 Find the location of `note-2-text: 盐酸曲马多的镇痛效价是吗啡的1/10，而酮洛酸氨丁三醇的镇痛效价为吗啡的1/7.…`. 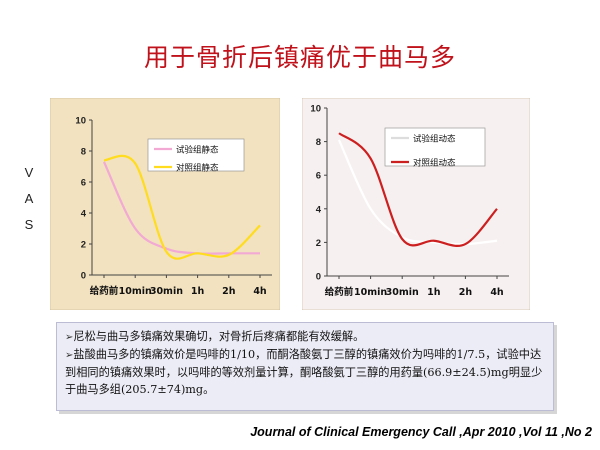

note-2-text: 盐酸曲马多的镇痛效价是吗啡的1/10，而酮洛酸氨丁三醇的镇痛效价为吗啡的1/7.… is located at coordinates (304, 372).